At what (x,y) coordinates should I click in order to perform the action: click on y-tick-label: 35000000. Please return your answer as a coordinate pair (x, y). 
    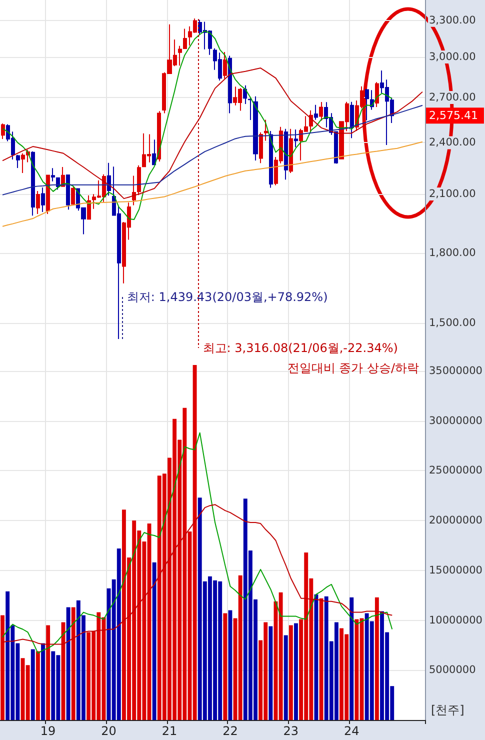
    Looking at the image, I should click on (455, 370).